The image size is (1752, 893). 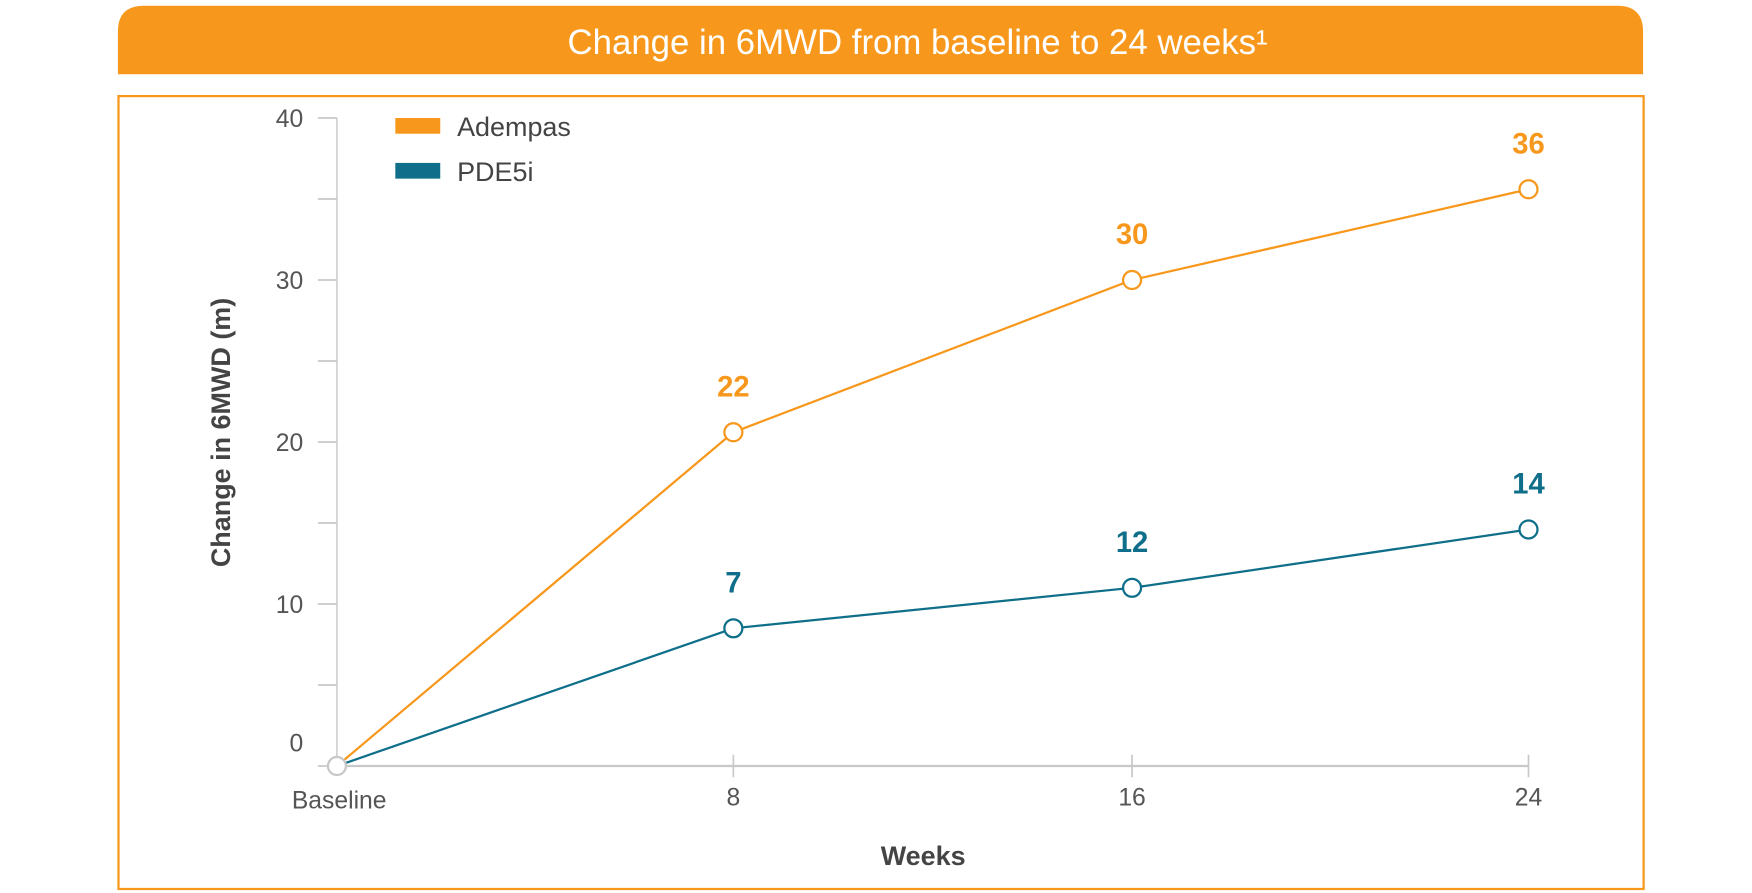 What do you see at coordinates (1528, 144) in the screenshot?
I see `data-label: 36` at bounding box center [1528, 144].